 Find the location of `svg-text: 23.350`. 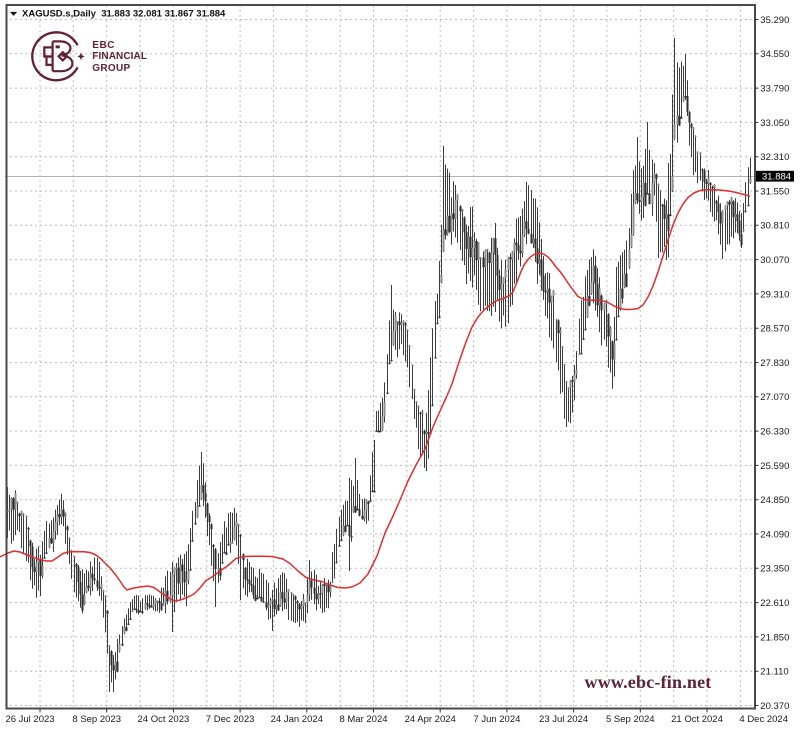

svg-text: 23.350 is located at coordinates (774, 569).